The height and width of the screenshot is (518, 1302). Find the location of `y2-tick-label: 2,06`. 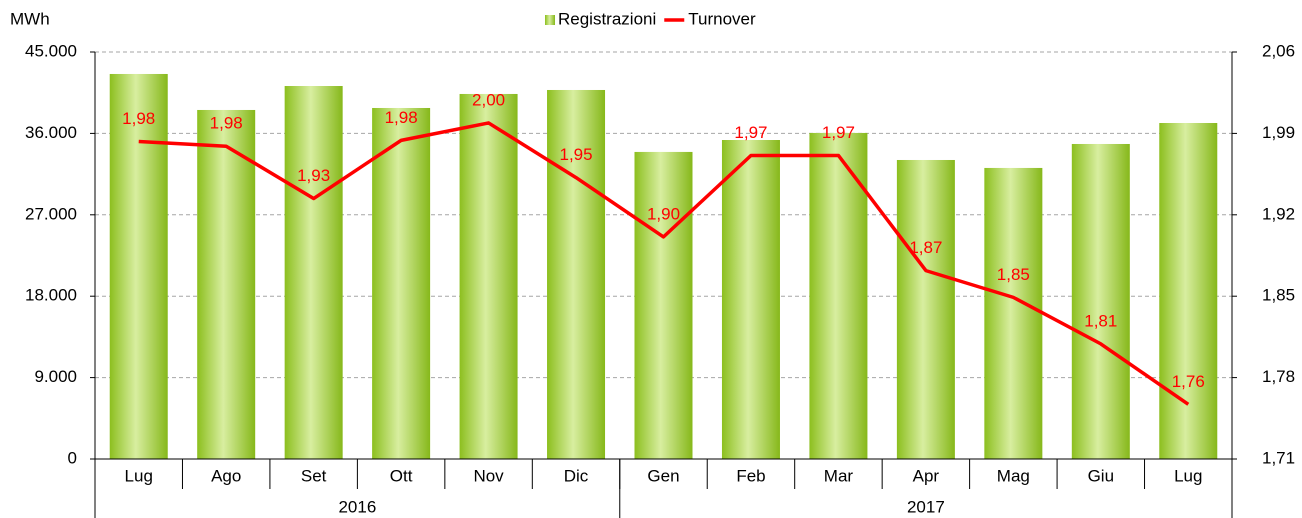

y2-tick-label: 2,06 is located at coordinates (1278, 50).